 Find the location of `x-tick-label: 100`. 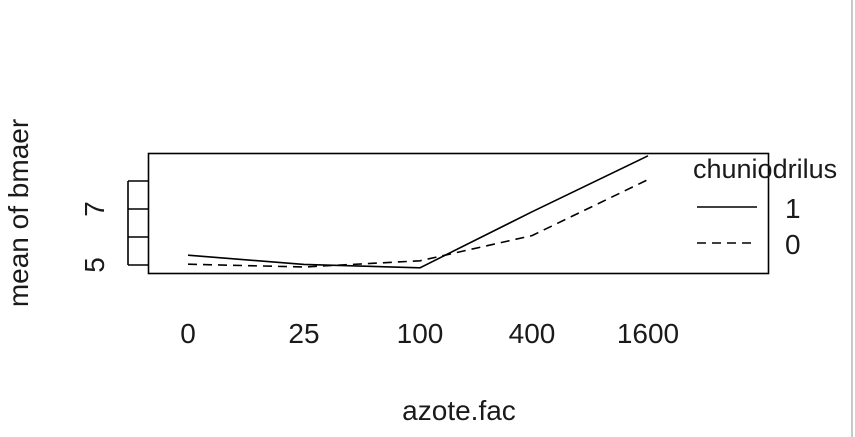

x-tick-label: 100 is located at coordinates (420, 333).